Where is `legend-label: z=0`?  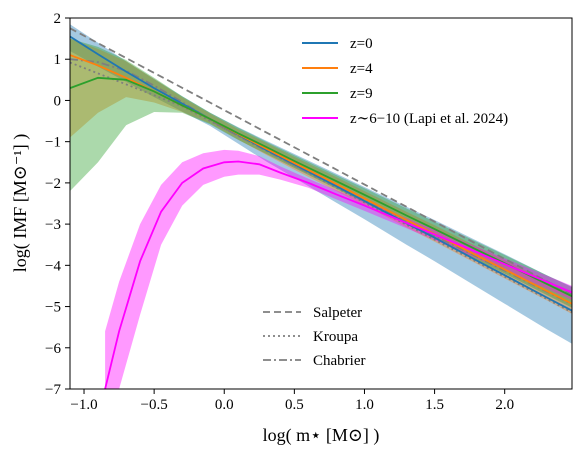 legend-label: z=0 is located at coordinates (361, 44).